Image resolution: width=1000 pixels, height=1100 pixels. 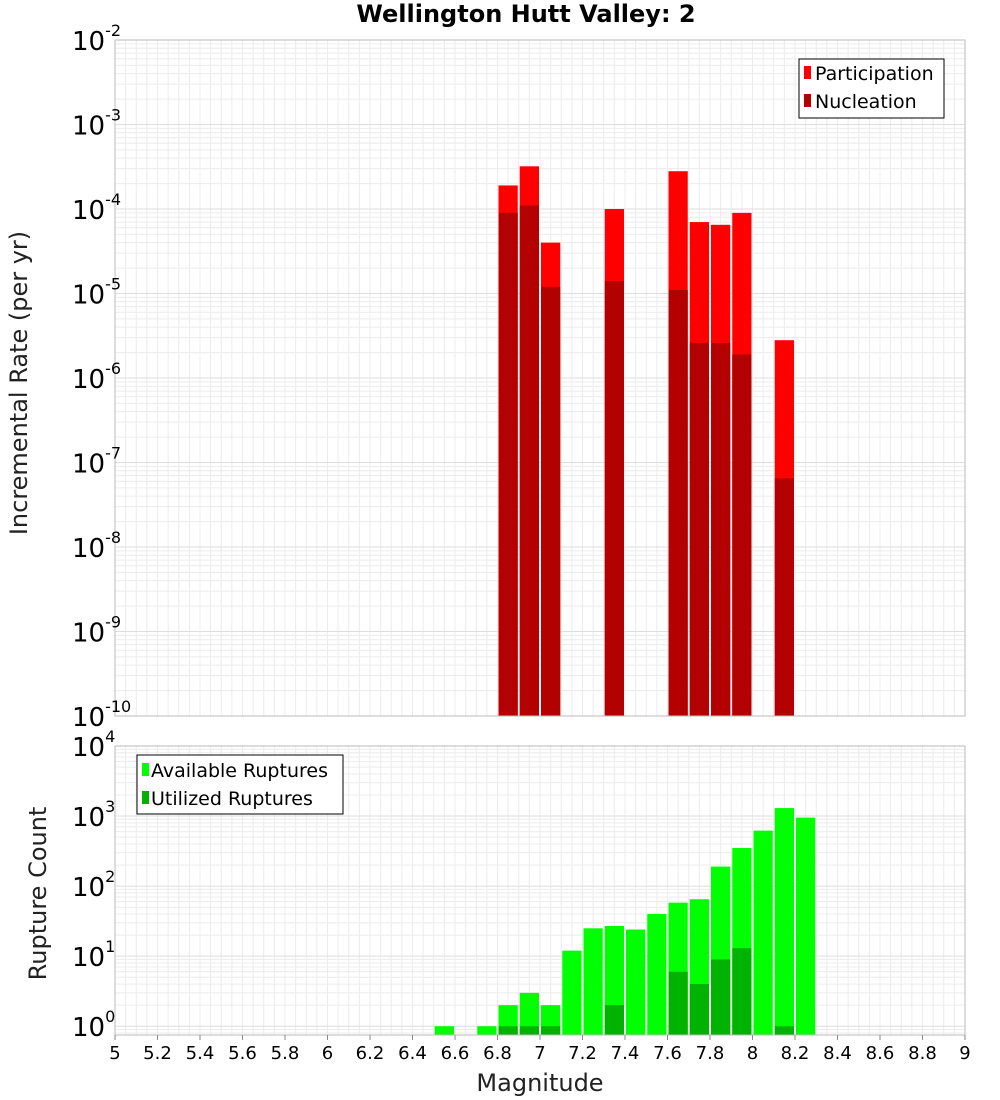 I want to click on top-y-tick-label: 10⁻⁹, so click(x=96, y=631).